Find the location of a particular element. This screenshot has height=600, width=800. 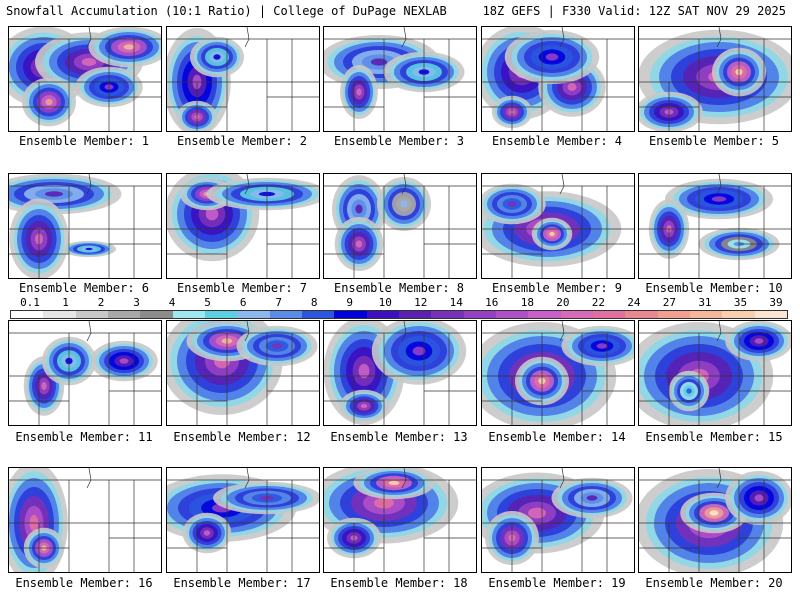

colorbar-tick-label: 39 is located at coordinates (776, 302).